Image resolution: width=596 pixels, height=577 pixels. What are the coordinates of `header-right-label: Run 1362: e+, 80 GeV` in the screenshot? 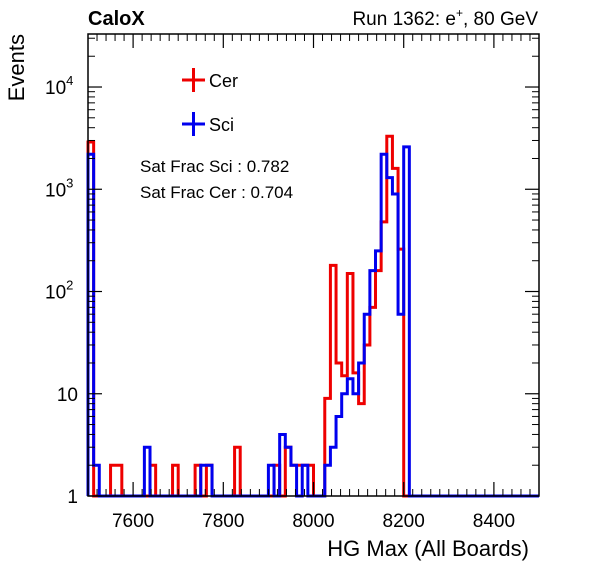 It's located at (445, 18).